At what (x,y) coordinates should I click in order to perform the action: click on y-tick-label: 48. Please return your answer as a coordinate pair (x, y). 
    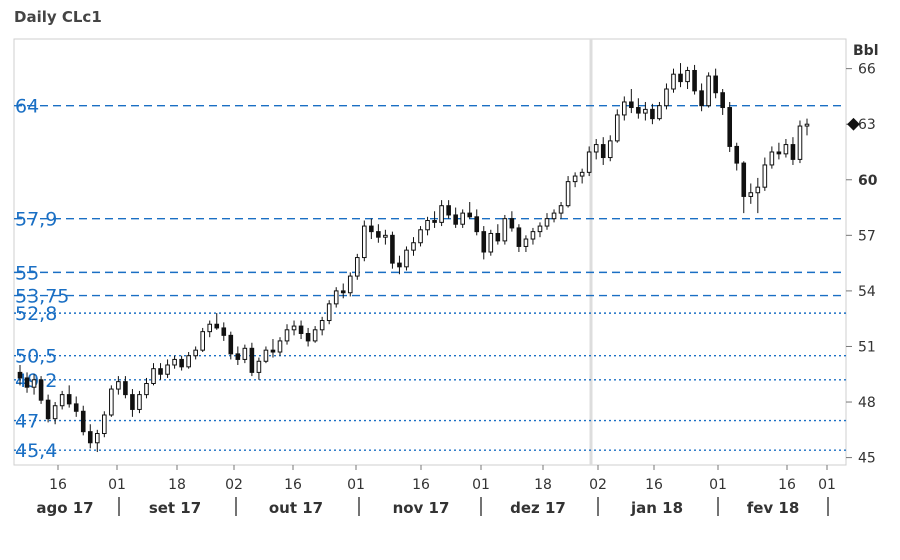
    Looking at the image, I should click on (867, 403).